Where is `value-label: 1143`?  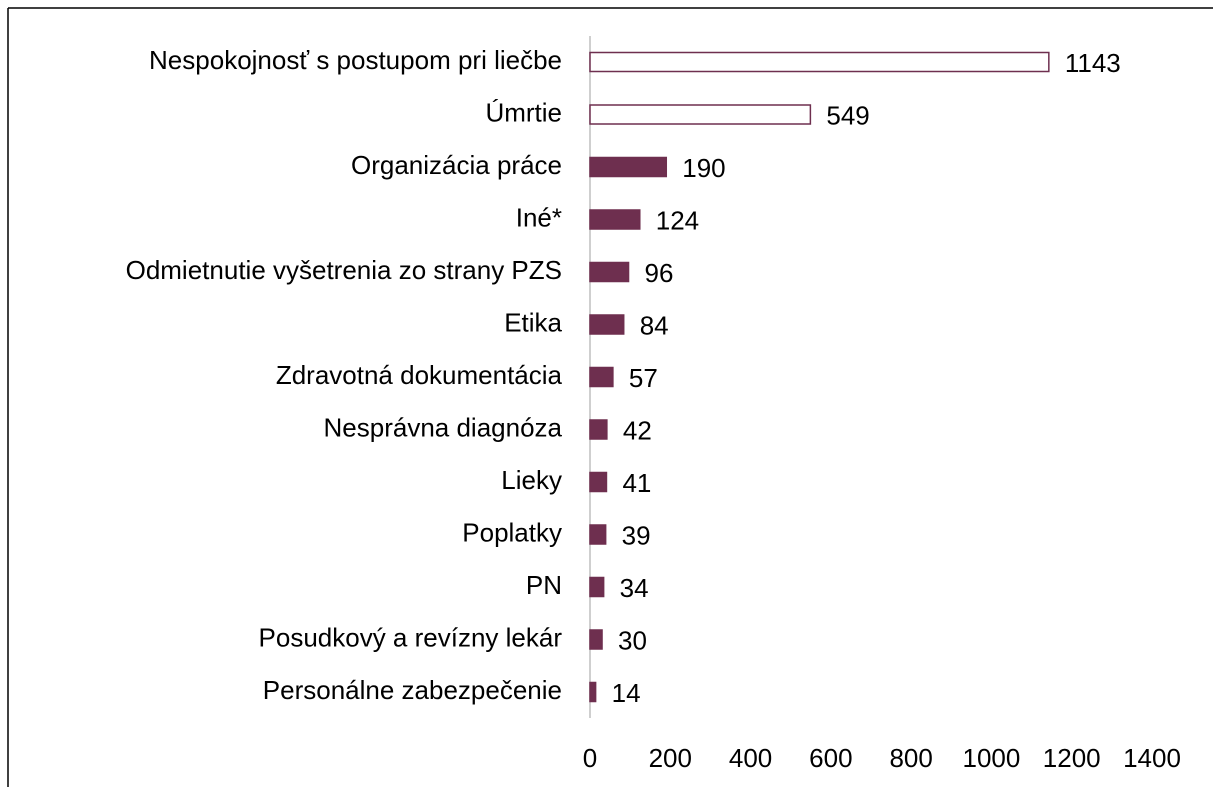 value-label: 1143 is located at coordinates (1093, 63).